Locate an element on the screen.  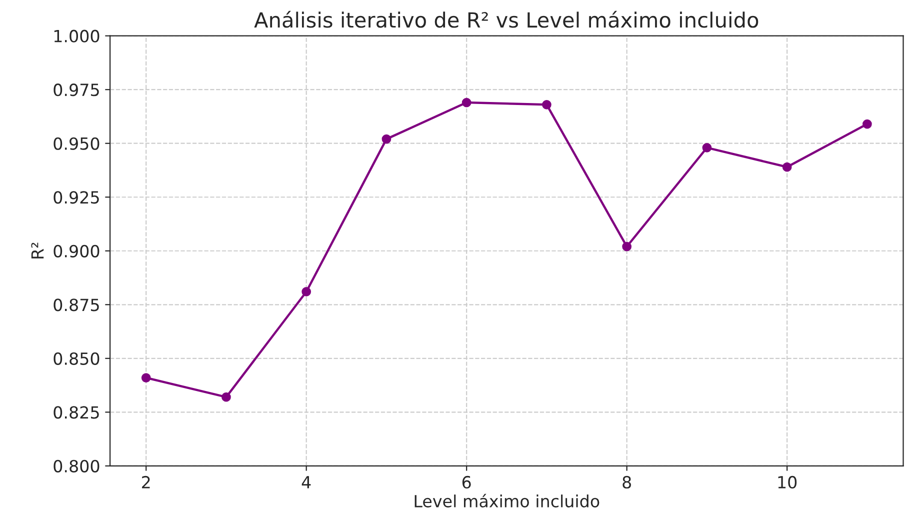
y-tick-label: 1.000 is located at coordinates (77, 36).